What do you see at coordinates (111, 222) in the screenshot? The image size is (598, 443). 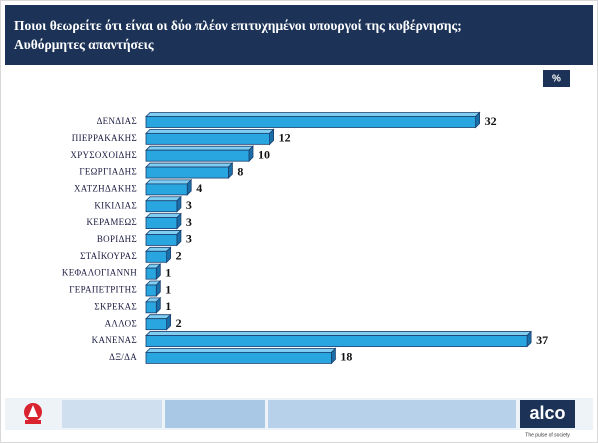 I see `category-label: ΚΕΡΑΜΕΩΣ` at bounding box center [111, 222].